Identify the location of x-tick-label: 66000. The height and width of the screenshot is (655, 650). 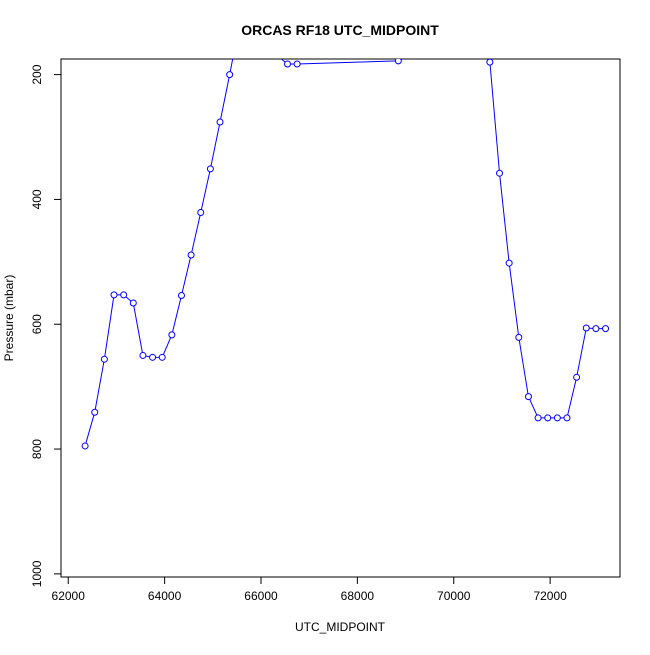
(261, 596).